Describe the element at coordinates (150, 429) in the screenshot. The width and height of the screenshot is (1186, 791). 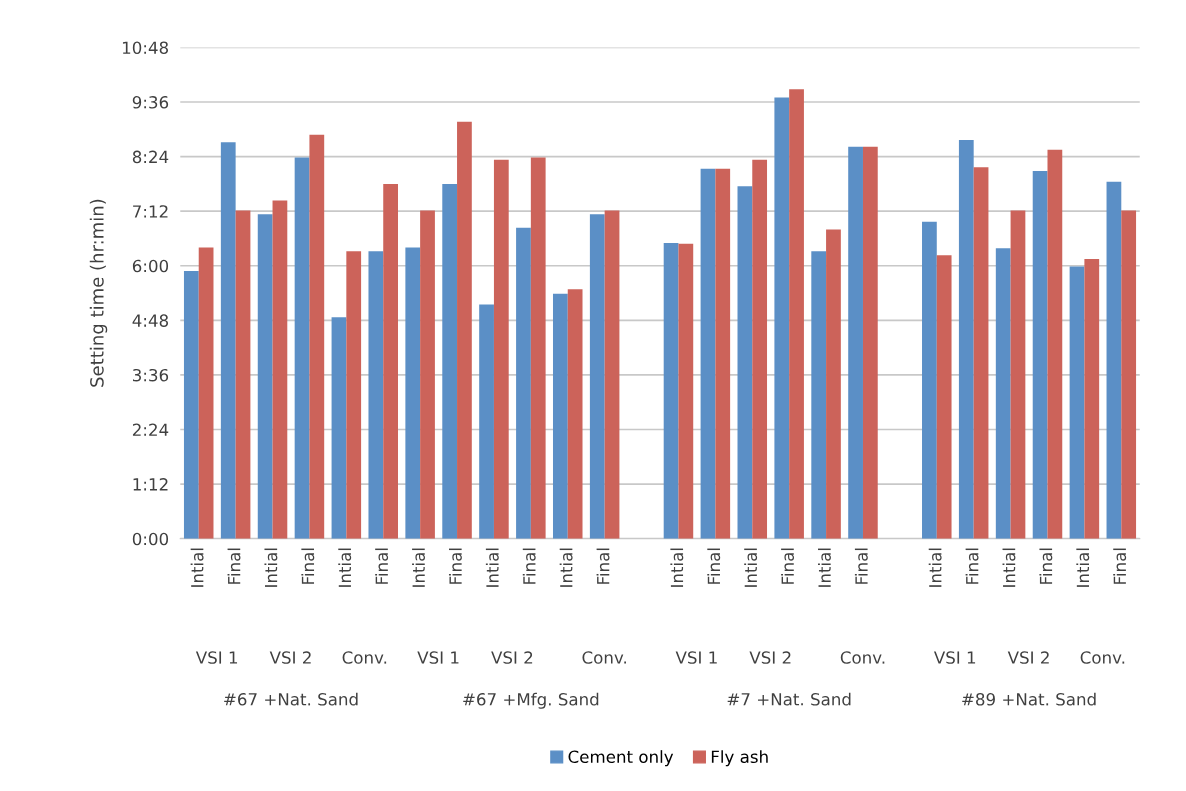
I see `y-tick-label: 2:24` at that location.